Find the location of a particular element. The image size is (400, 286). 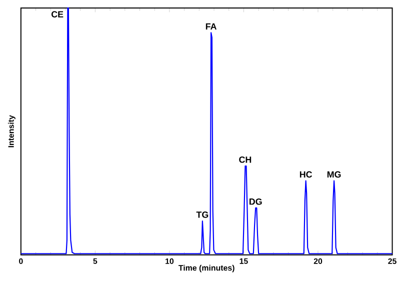

annotation: CE is located at coordinates (58, 14).